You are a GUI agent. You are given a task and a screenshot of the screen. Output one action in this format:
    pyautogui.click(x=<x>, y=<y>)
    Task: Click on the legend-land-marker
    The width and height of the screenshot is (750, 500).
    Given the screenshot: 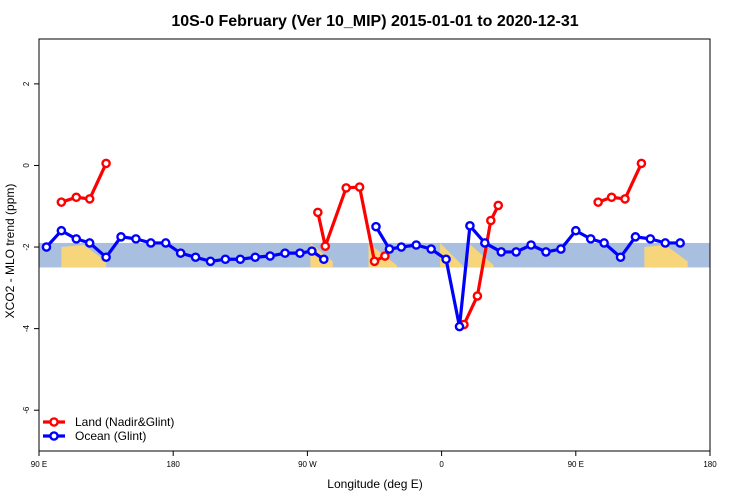 What is the action you would take?
    pyautogui.click(x=54, y=422)
    